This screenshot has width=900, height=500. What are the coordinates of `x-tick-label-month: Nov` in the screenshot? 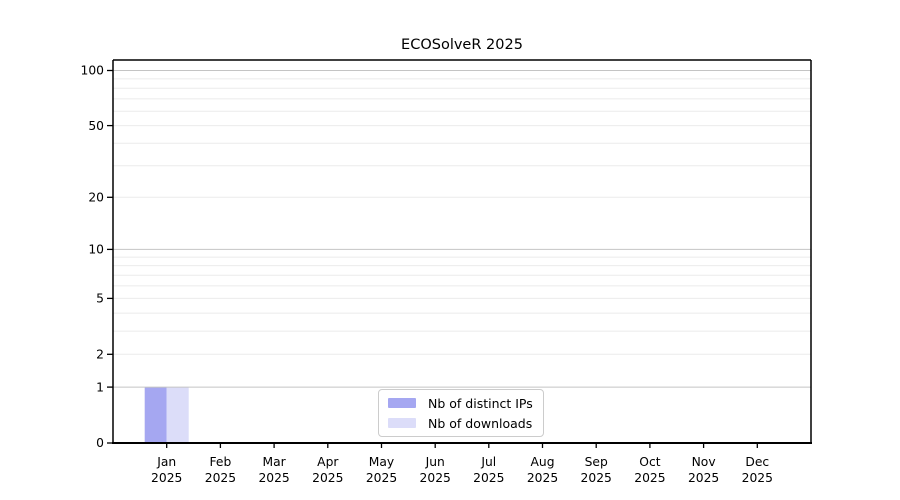 It's located at (704, 462).